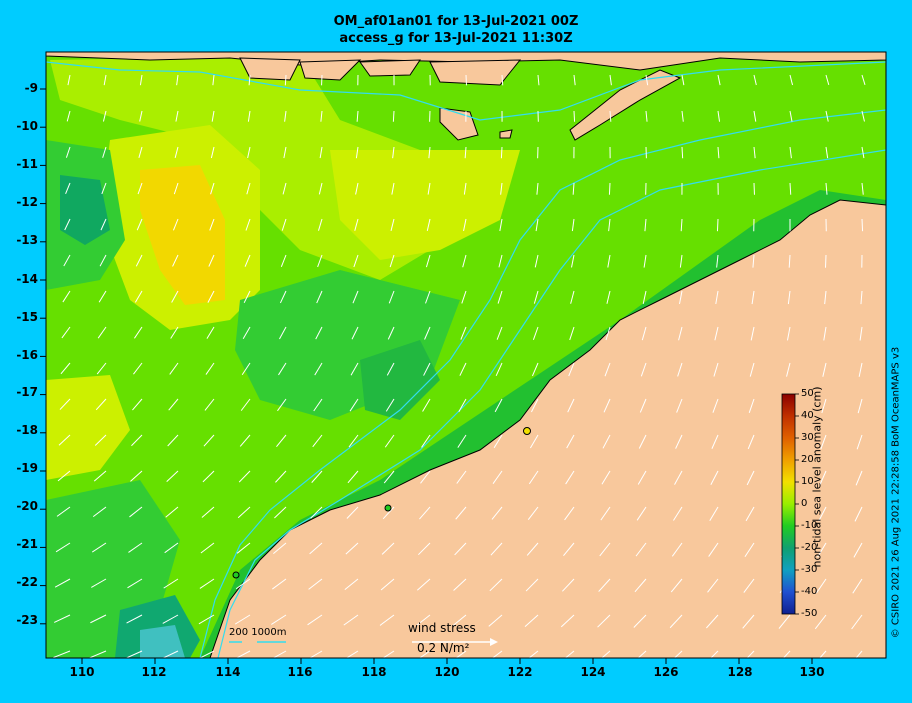 The width and height of the screenshot is (912, 703). What do you see at coordinates (154, 672) in the screenshot?
I see `lon-tick-label: 112` at bounding box center [154, 672].